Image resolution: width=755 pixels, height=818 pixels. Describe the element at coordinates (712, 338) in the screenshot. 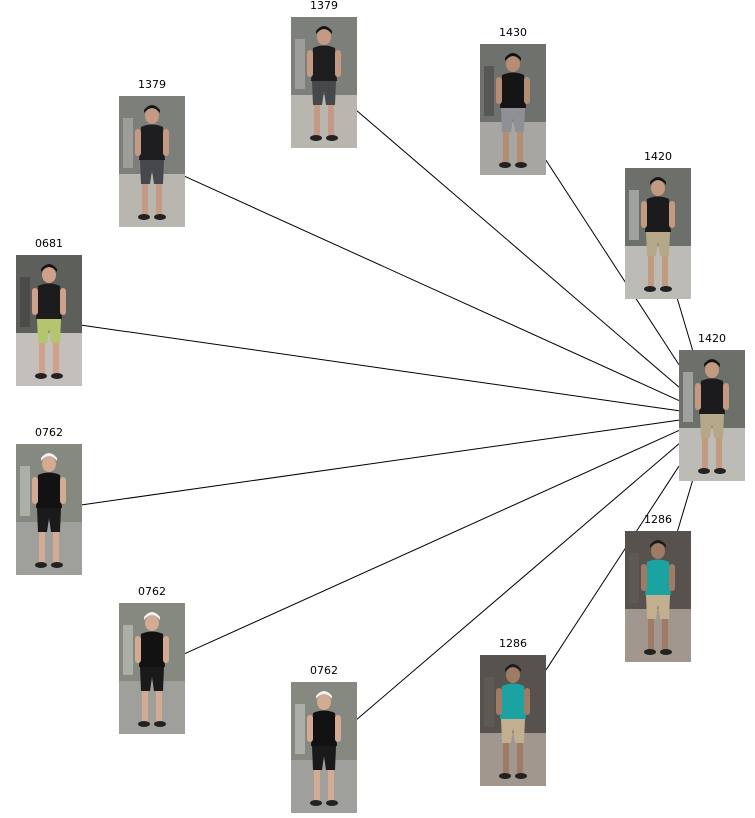

I see `query-label: 1420` at that location.